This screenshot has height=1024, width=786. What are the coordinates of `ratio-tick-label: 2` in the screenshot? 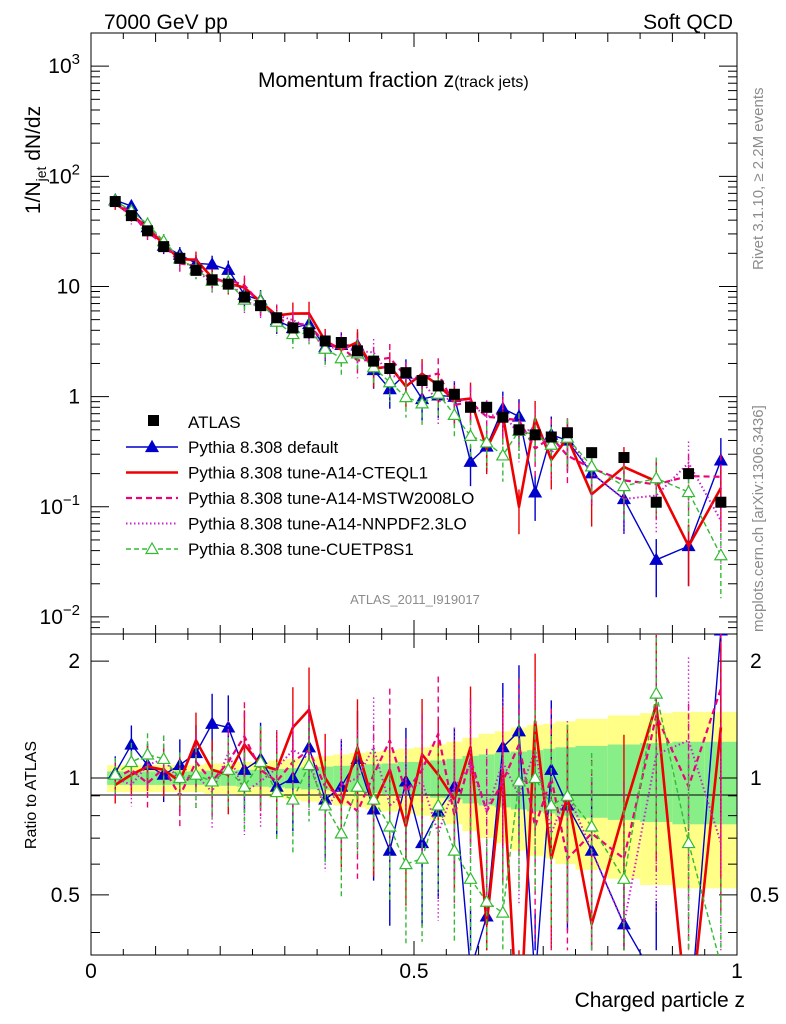 It's located at (74, 661).